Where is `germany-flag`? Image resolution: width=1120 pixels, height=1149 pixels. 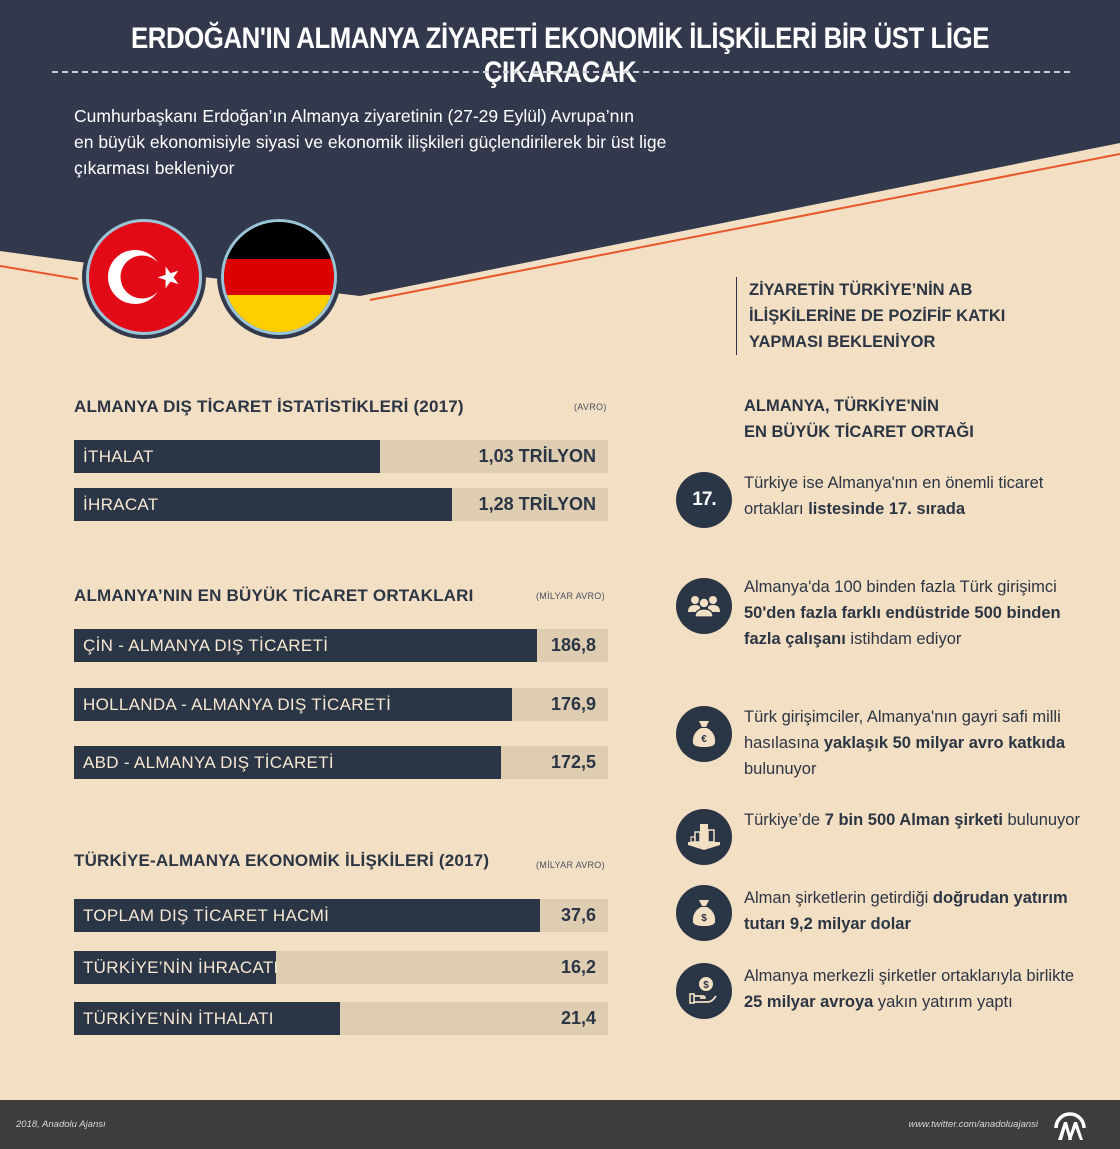 germany-flag is located at coordinates (279, 277).